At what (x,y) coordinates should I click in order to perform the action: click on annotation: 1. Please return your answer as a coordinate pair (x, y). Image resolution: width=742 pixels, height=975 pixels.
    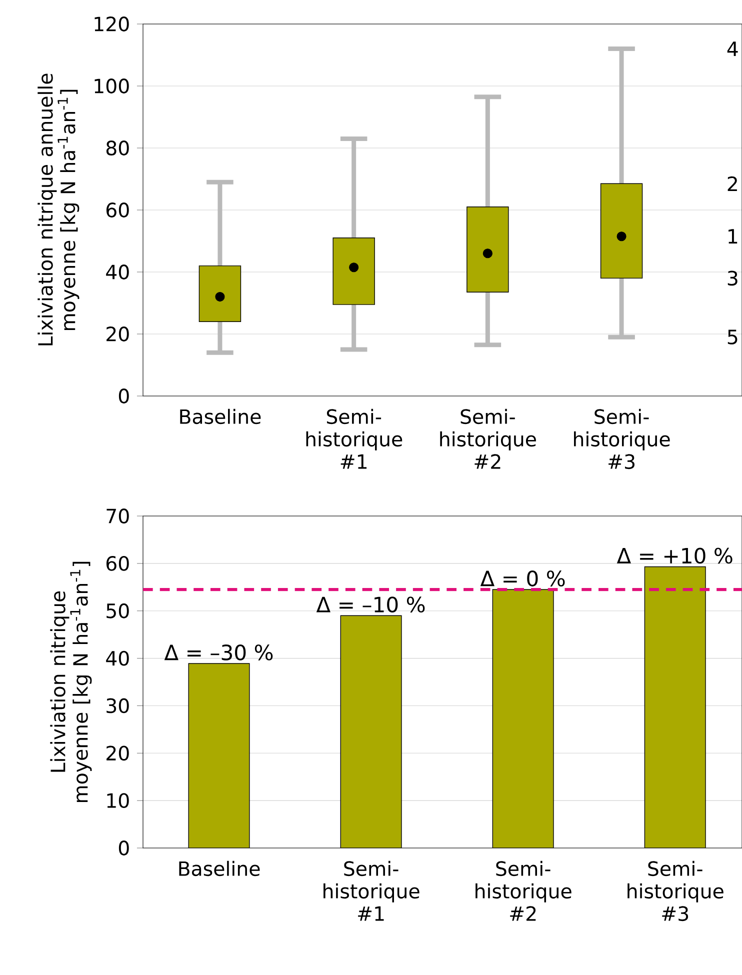
    Looking at the image, I should click on (733, 236).